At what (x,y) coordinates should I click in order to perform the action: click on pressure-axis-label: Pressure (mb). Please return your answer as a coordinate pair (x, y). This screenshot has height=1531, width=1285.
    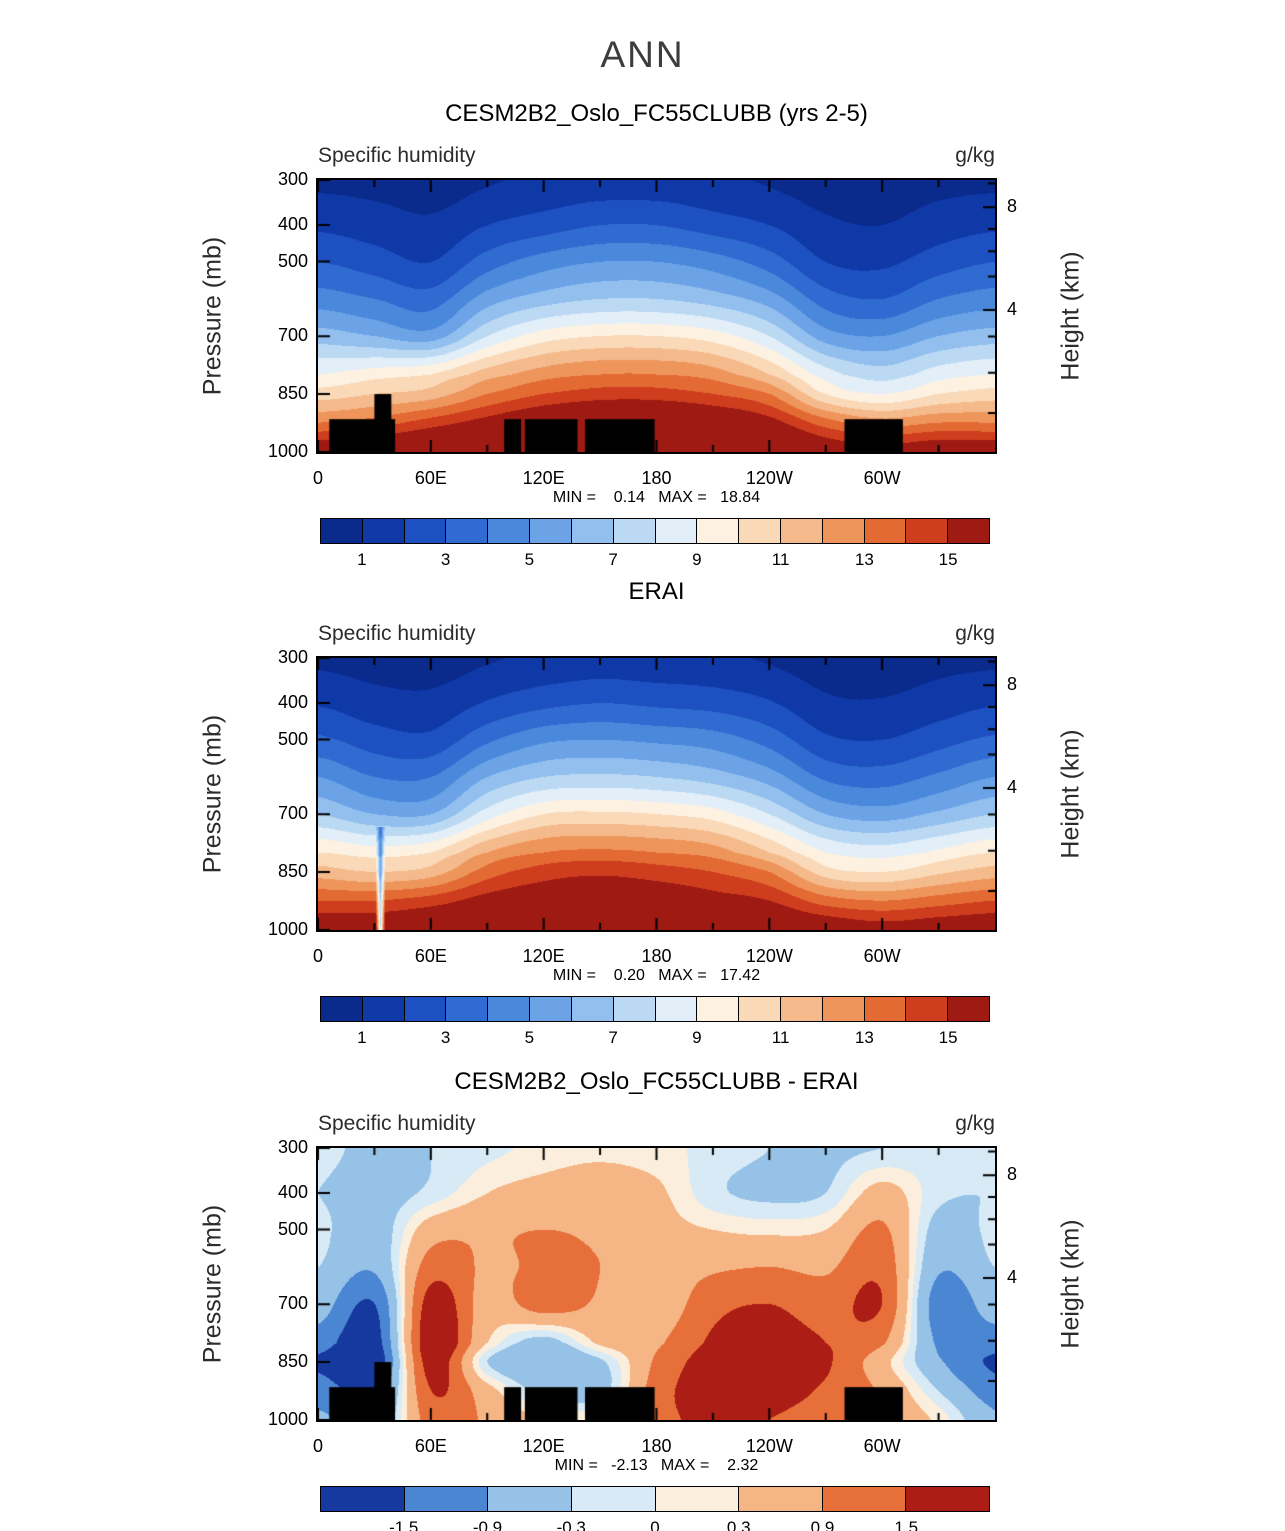
    Looking at the image, I should click on (212, 1284).